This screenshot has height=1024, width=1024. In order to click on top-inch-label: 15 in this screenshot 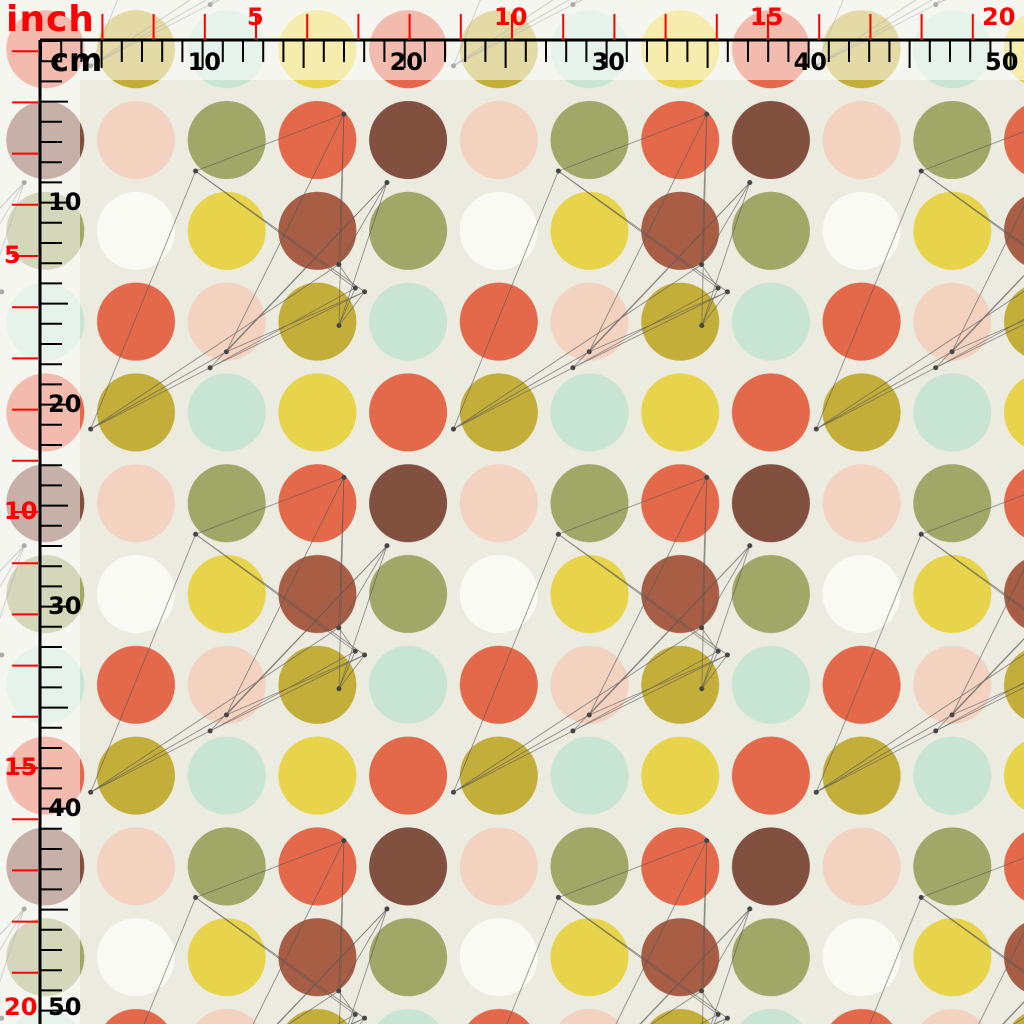, I will do `click(767, 17)`.